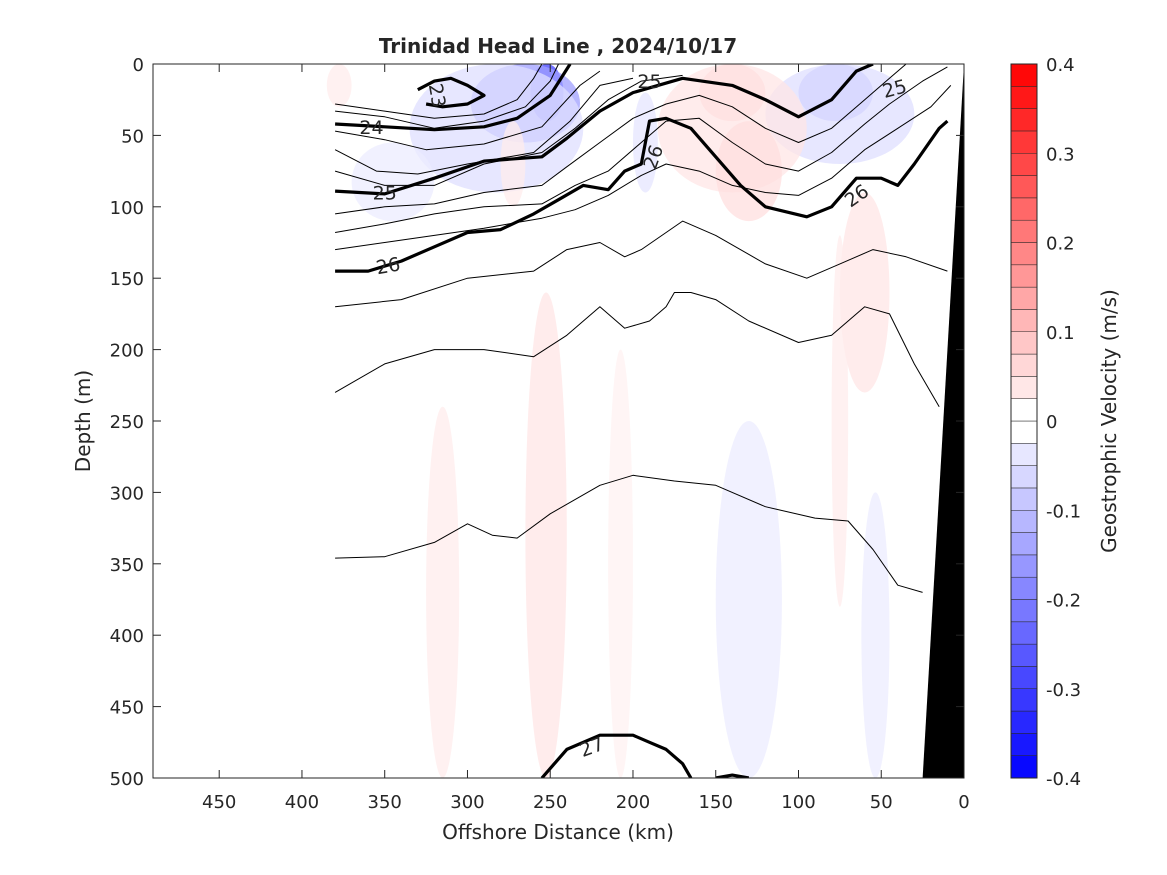 This screenshot has width=1167, height=875. Describe the element at coordinates (798, 802) in the screenshot. I see `x-tick-label: 100` at that location.